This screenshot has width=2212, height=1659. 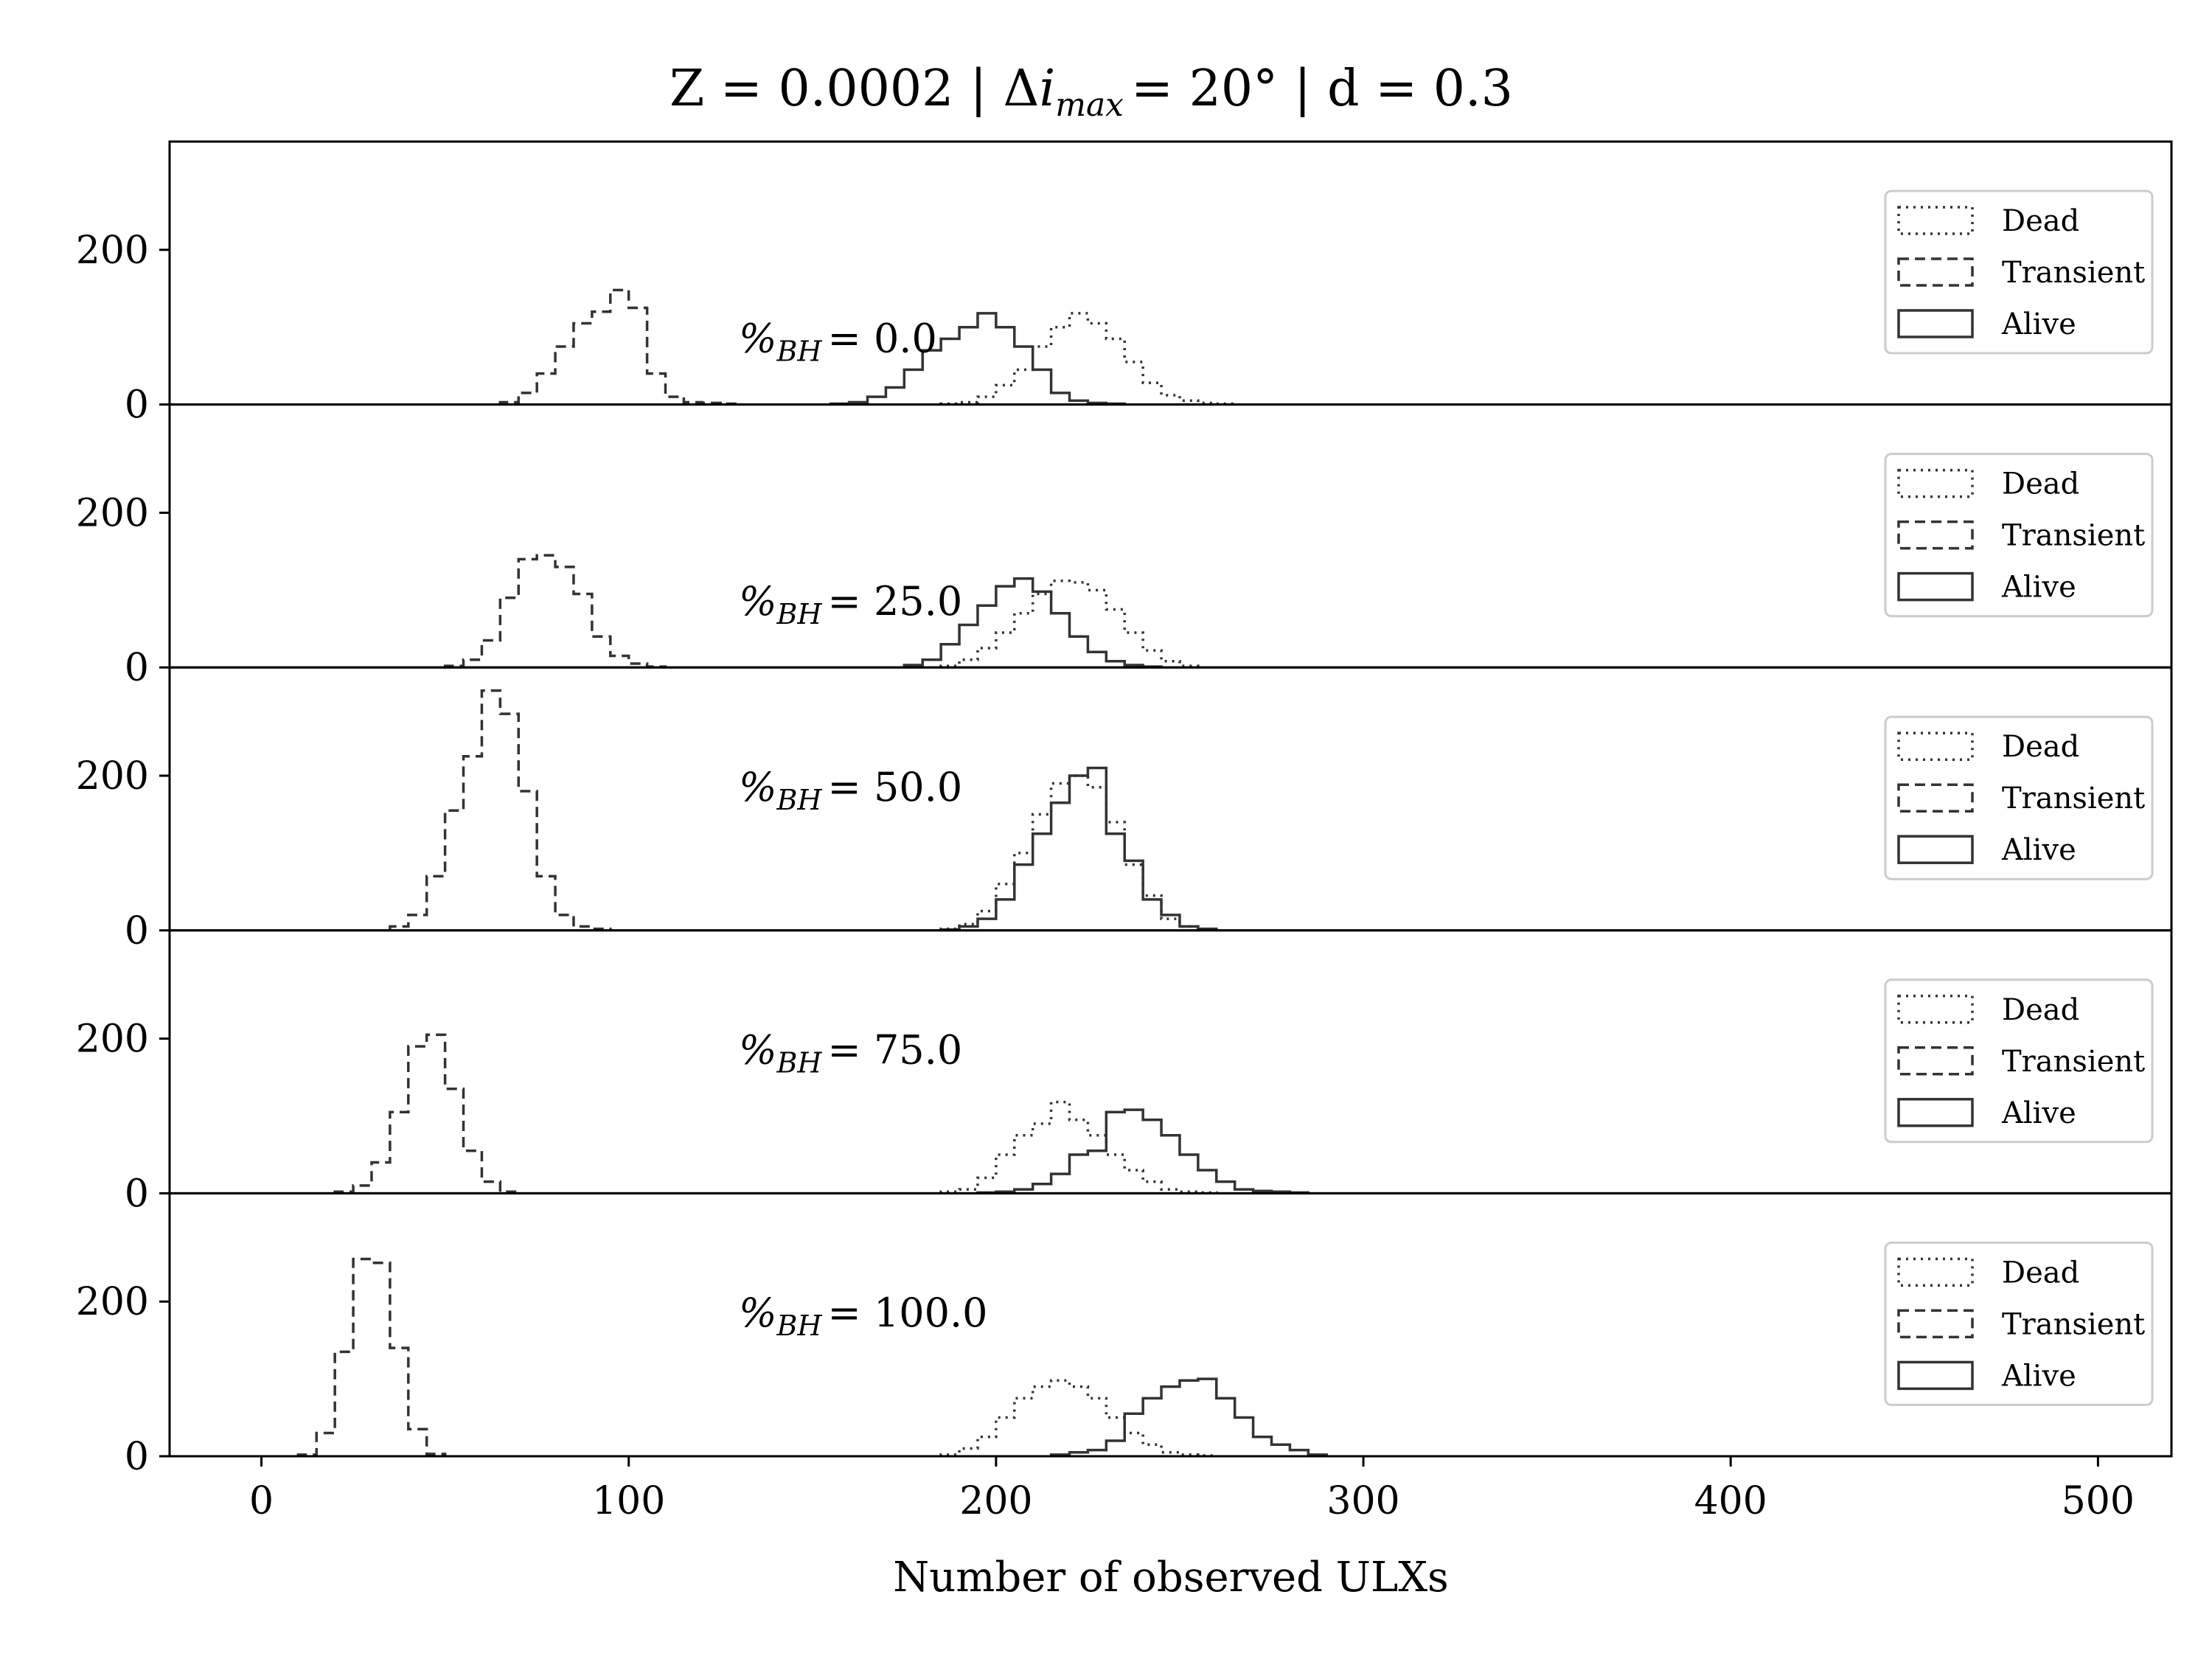 I want to click on bh-annotation: %BH = 75.0, so click(x=850, y=1052).